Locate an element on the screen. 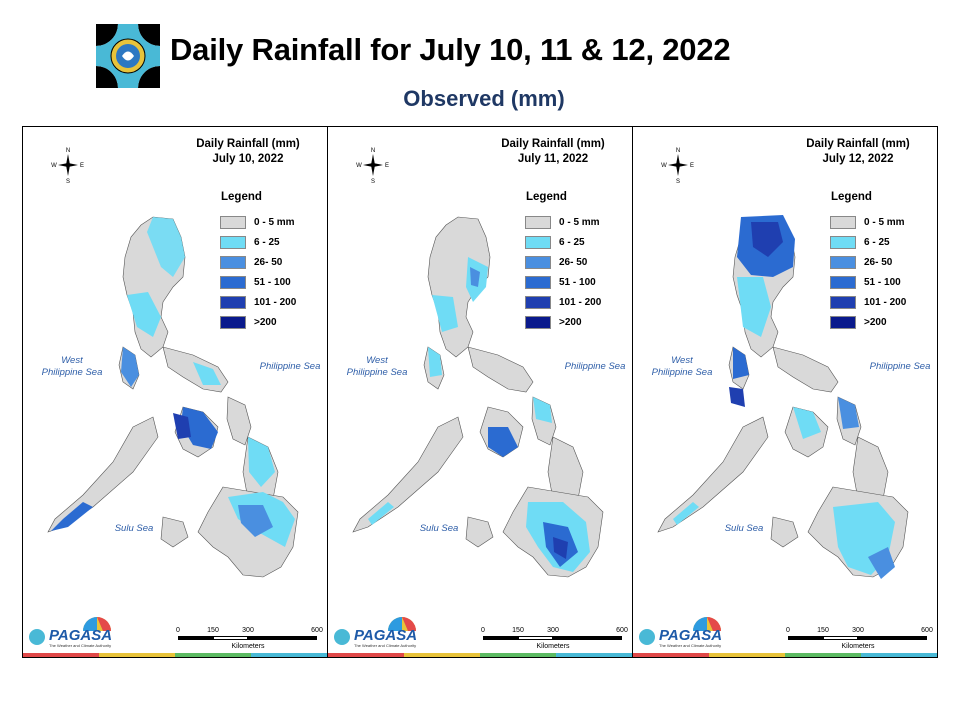 This screenshot has height=720, width=960. pagasa-seal-logo is located at coordinates (128, 56).